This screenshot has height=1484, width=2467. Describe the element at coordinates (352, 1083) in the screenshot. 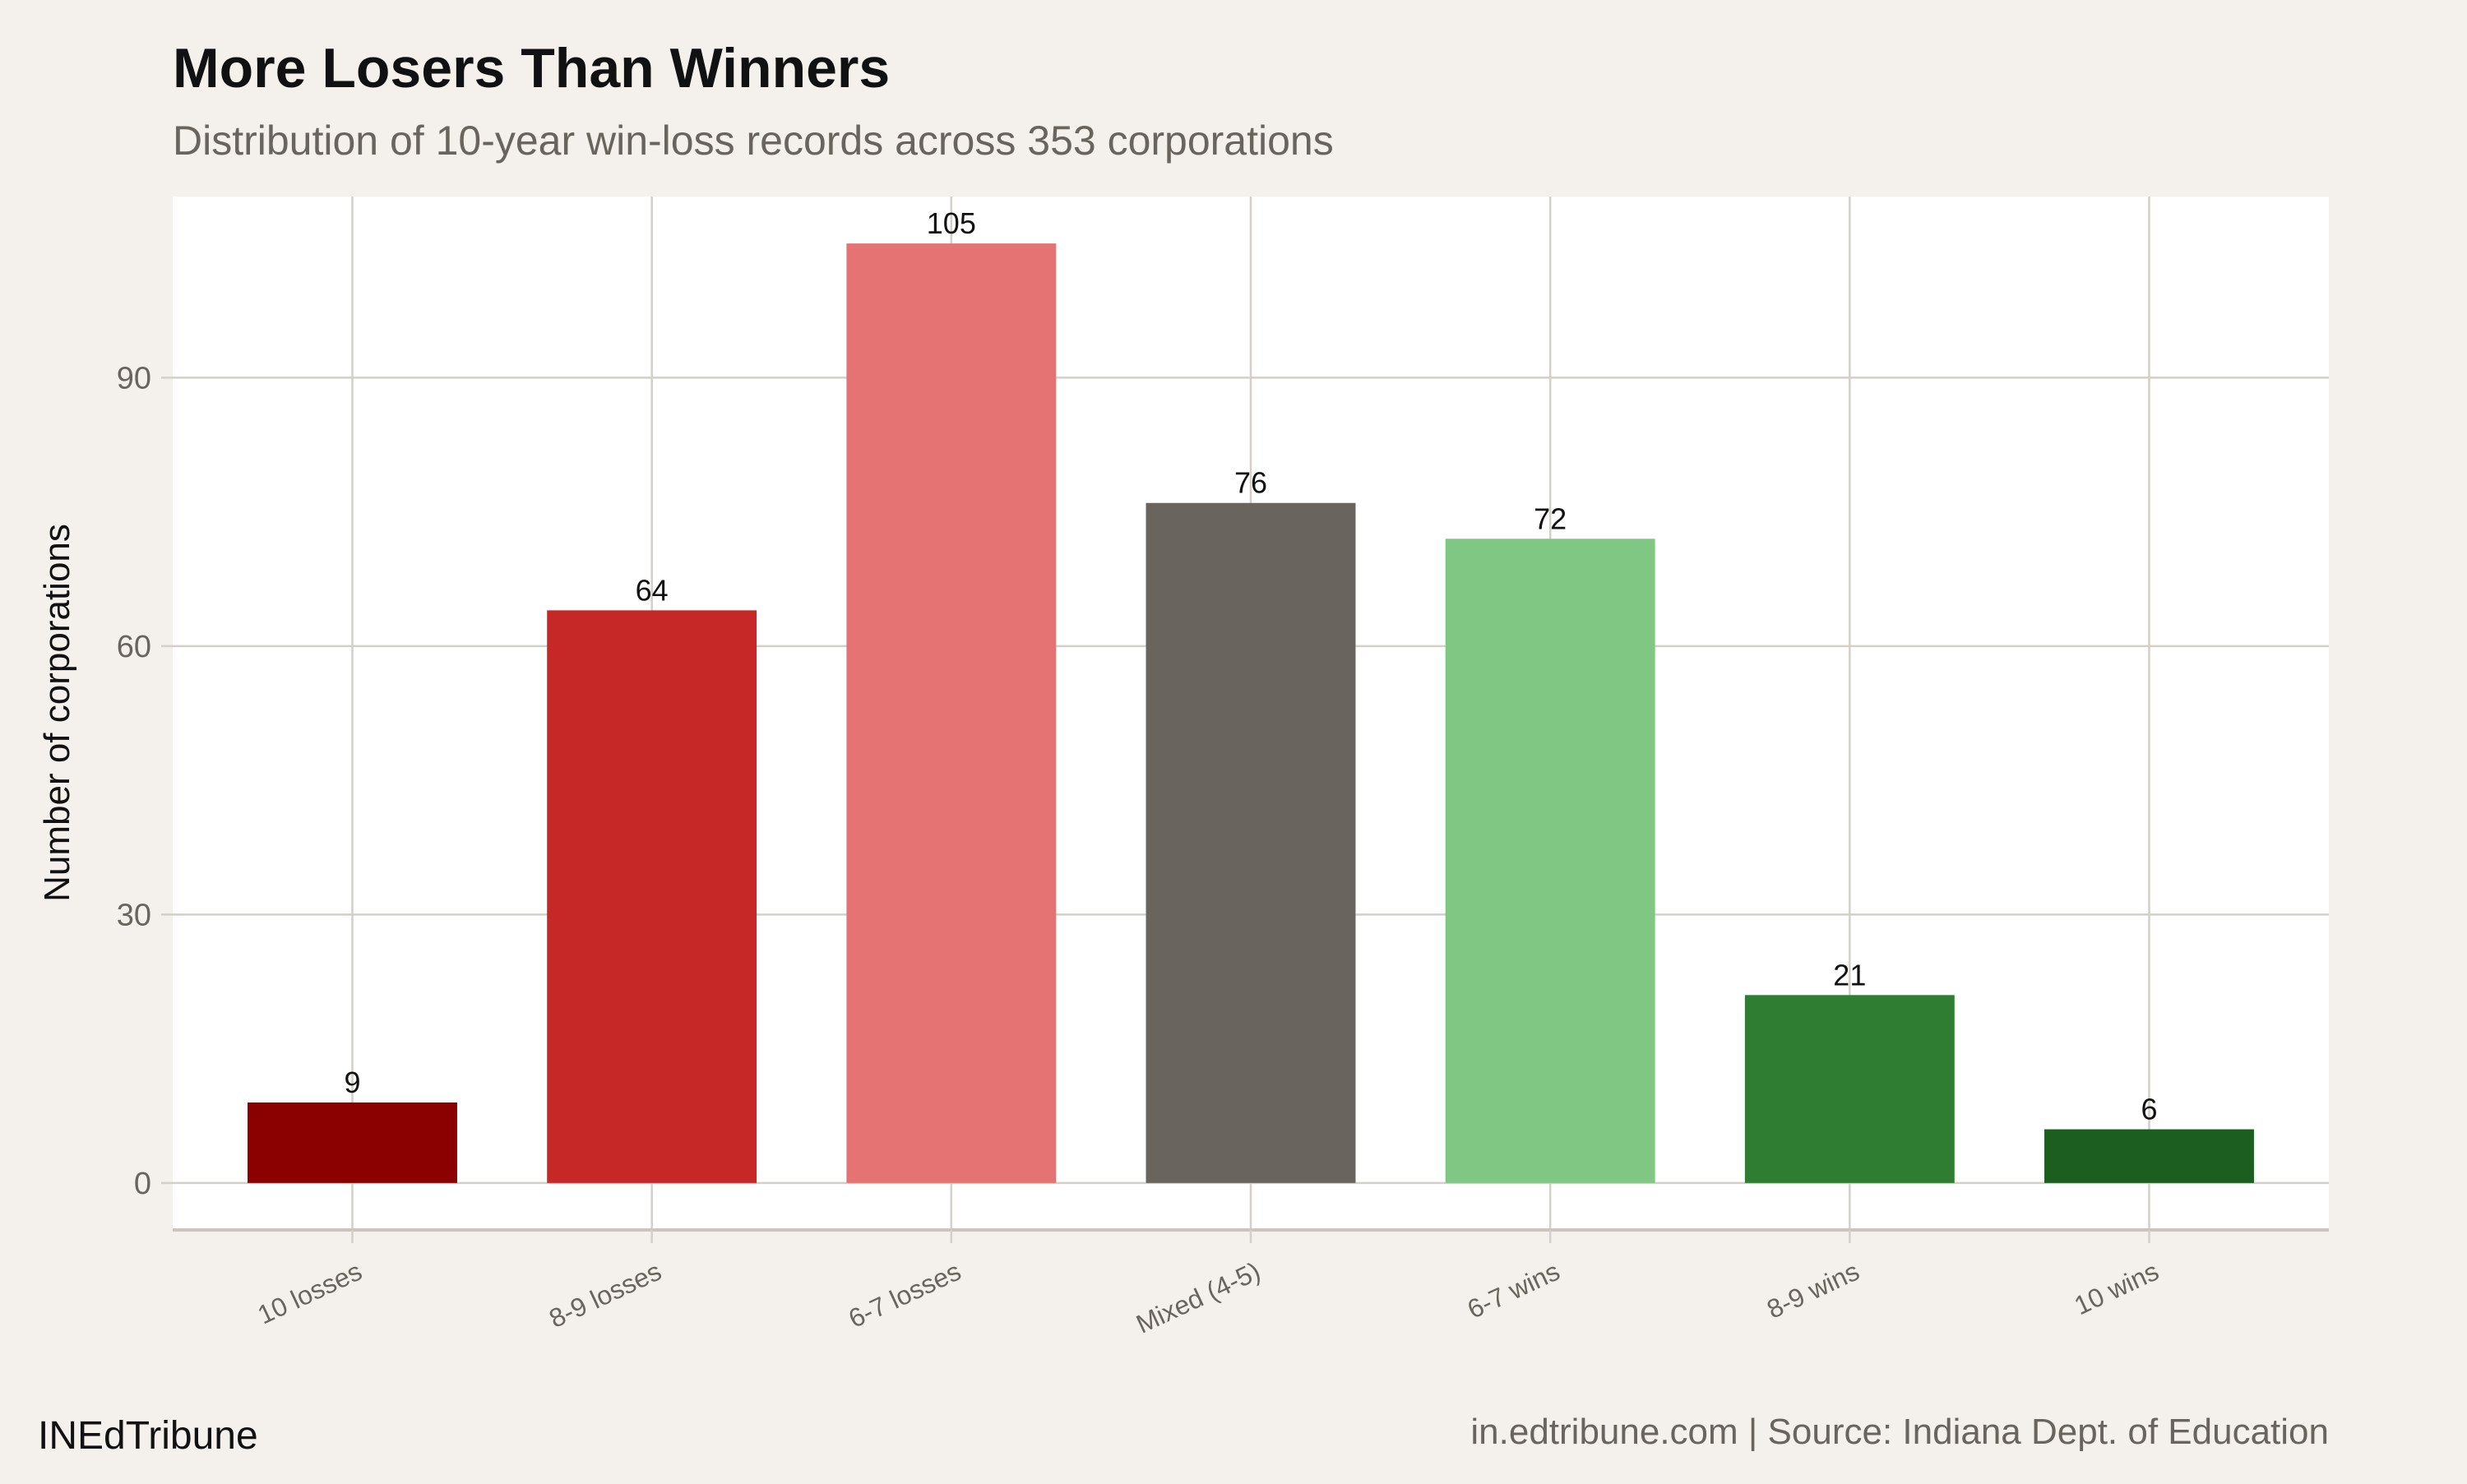

I see `bar-value-label: 9` at that location.